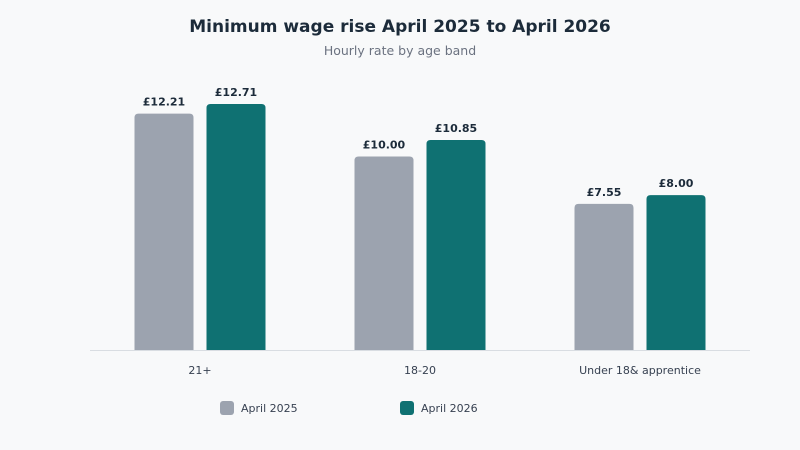 The image size is (800, 450). What do you see at coordinates (604, 276) in the screenshot?
I see `bar-april-2025-under-18-apprentice` at bounding box center [604, 276].